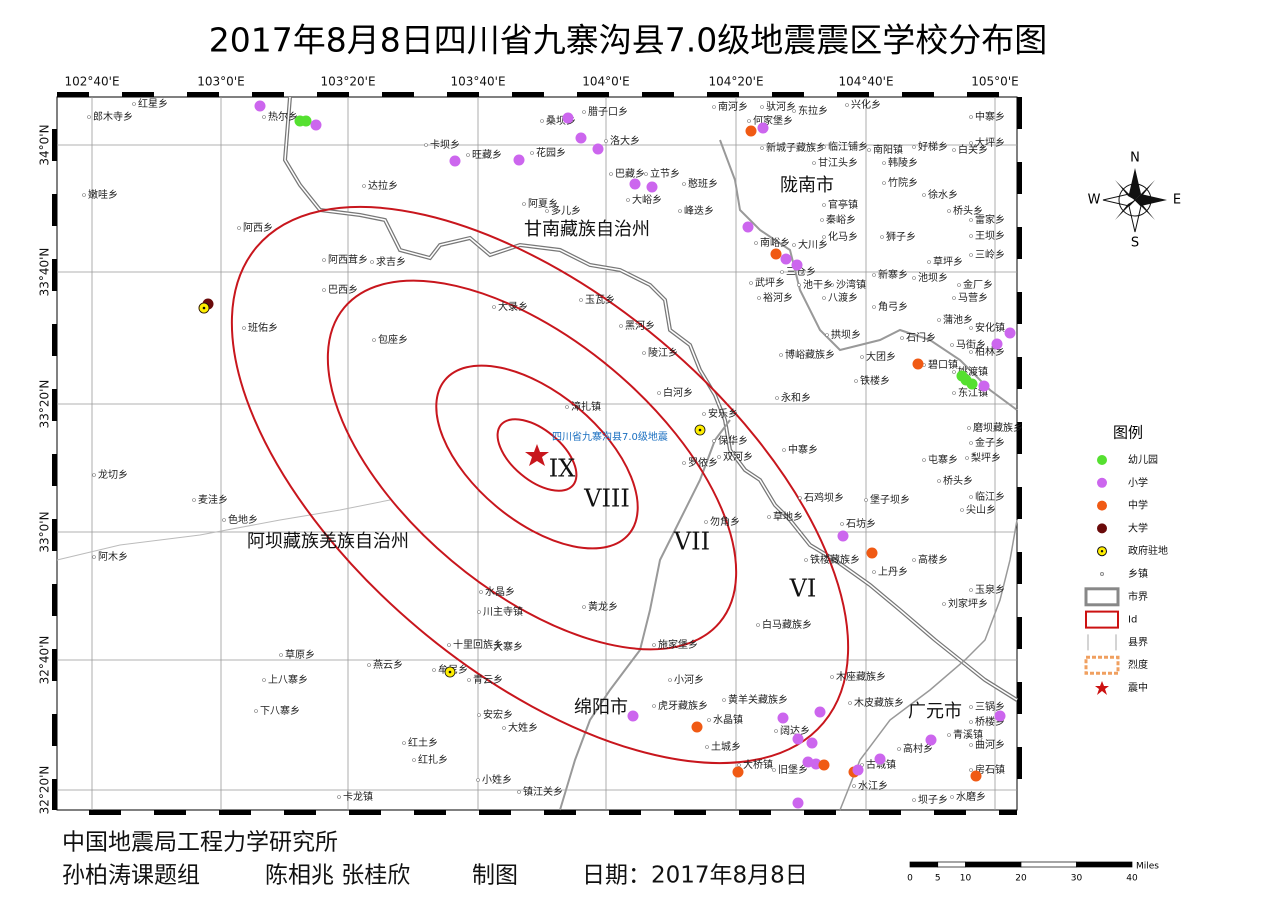  Describe the element at coordinates (91, 82) in the screenshot. I see `longitude-label: 102°40'E` at that location.